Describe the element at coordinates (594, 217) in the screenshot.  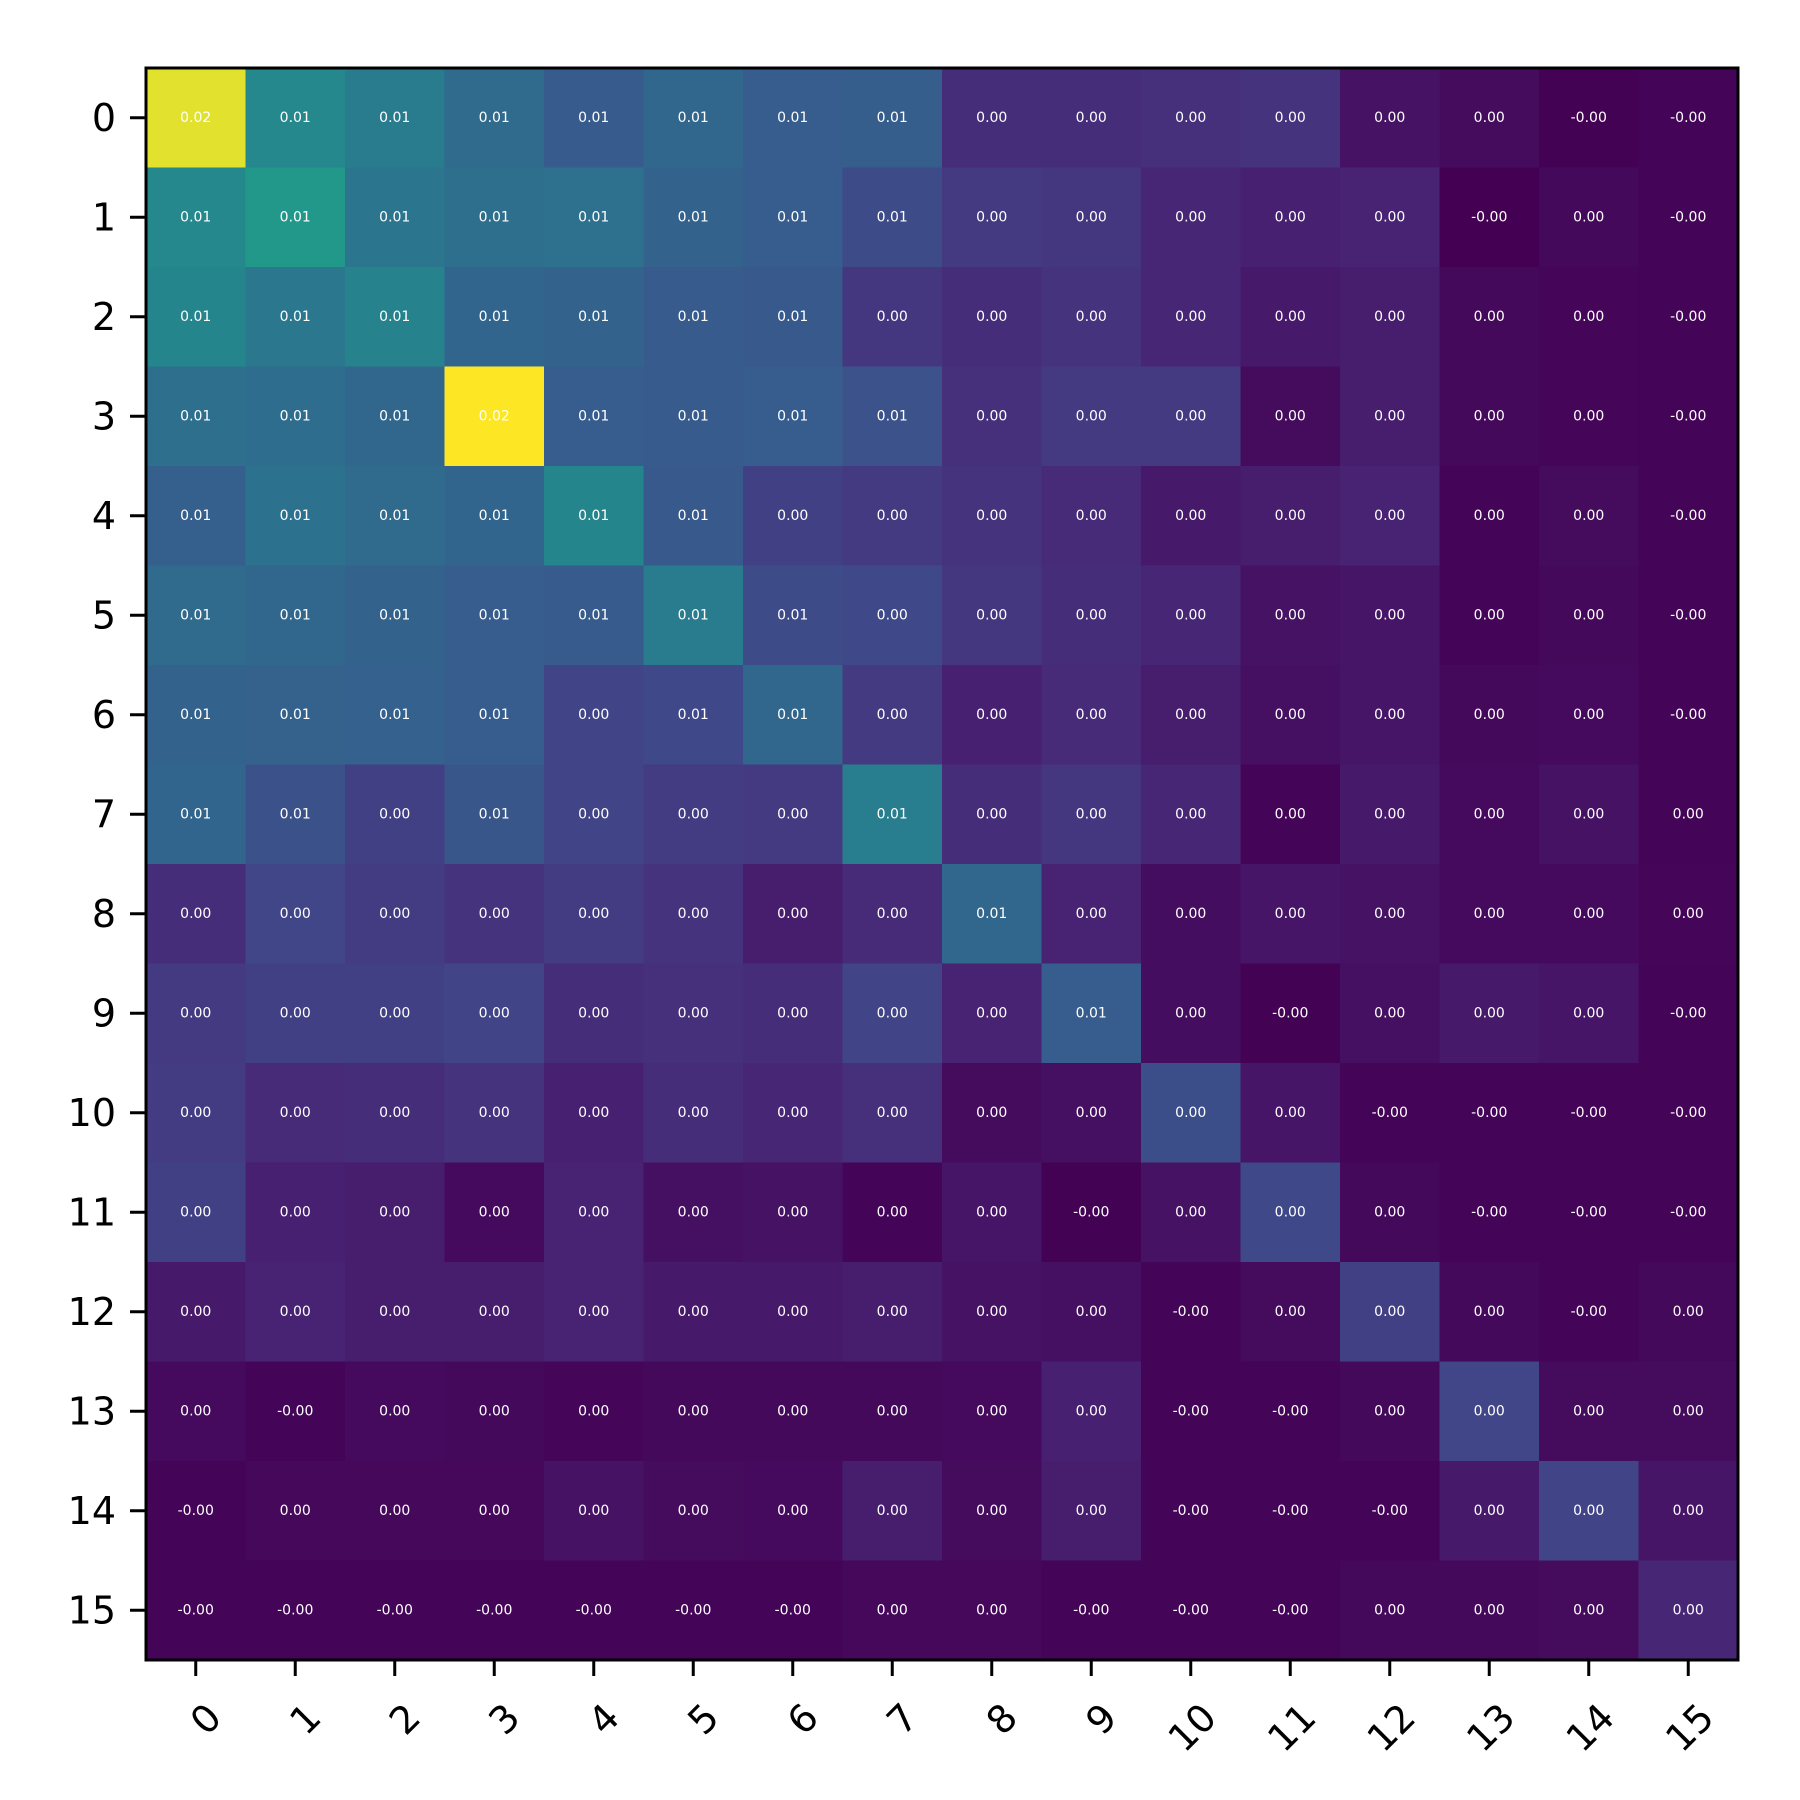
I see `heatmap-cell-r1-c4` at that location.